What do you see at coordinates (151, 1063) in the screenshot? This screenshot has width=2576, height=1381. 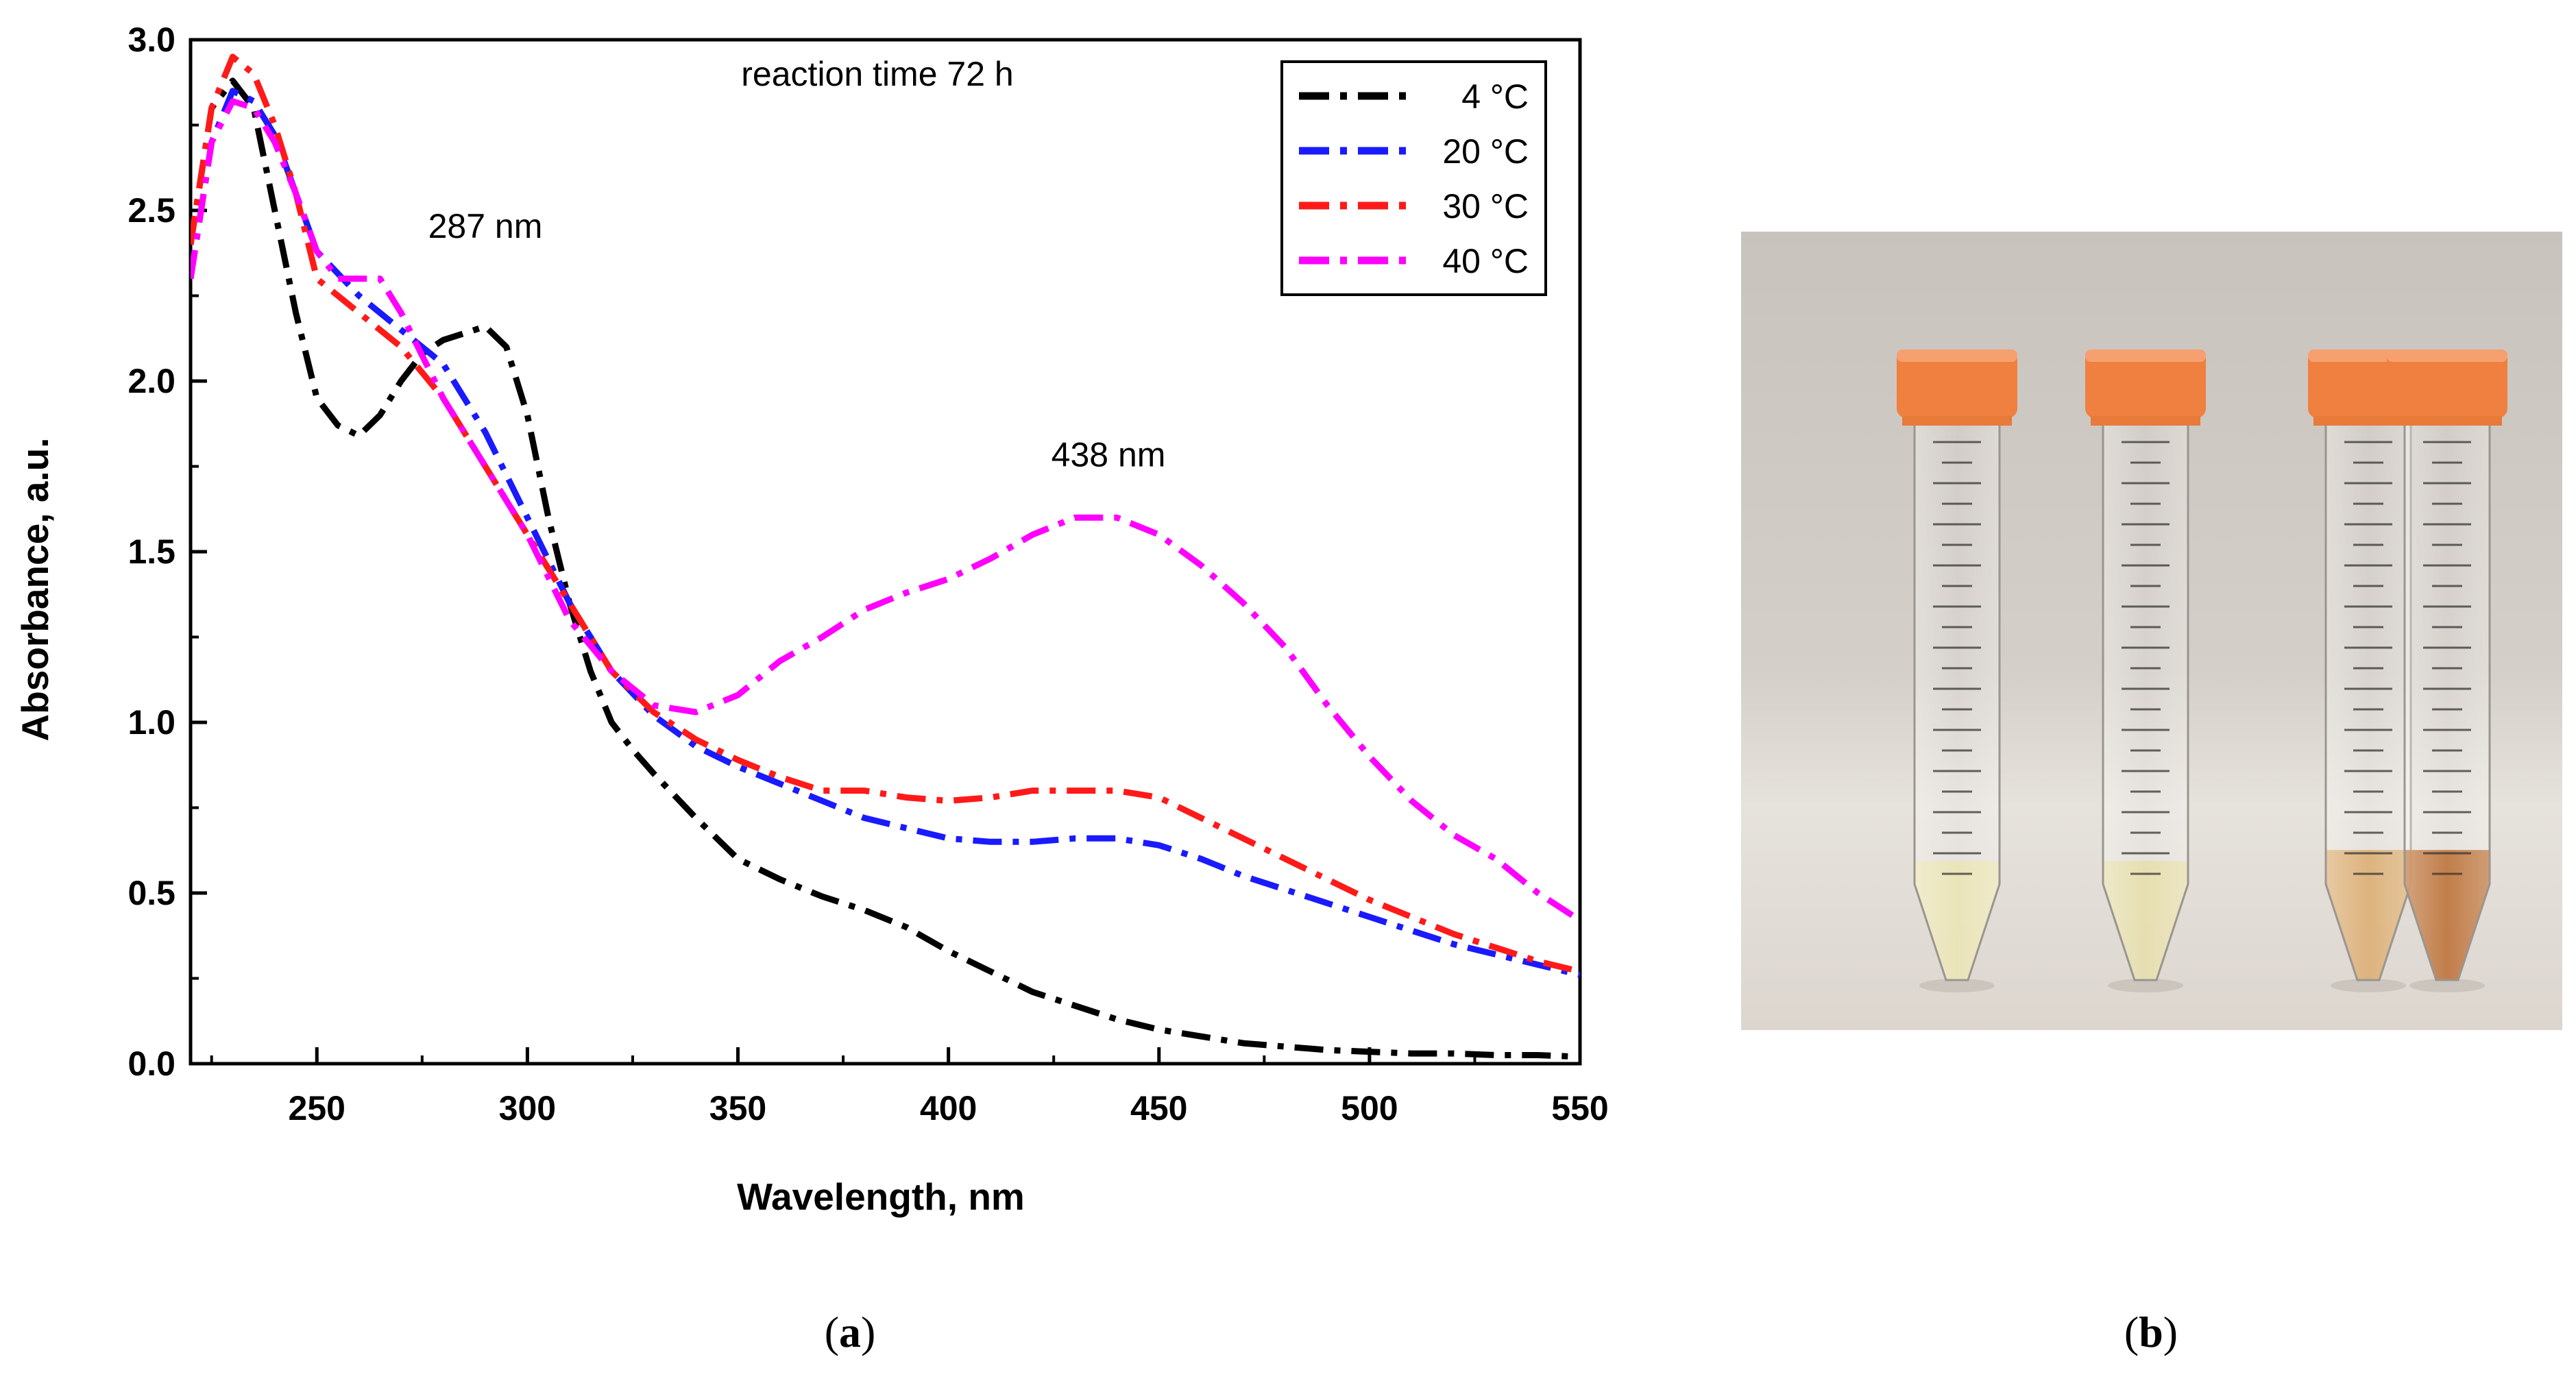 I see `y-tick-label: 0.0` at bounding box center [151, 1063].